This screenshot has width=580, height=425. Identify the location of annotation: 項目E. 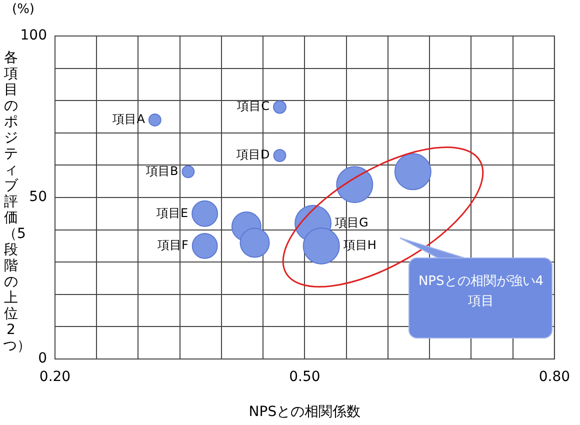
(172, 213).